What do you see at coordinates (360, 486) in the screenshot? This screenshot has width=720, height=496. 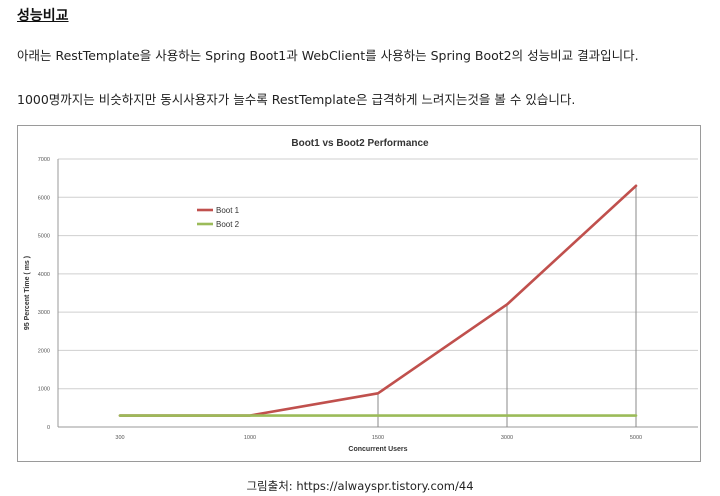 I see `image-source-caption: 그림출처: https://alwayspr.tistory.com/44` at bounding box center [360, 486].